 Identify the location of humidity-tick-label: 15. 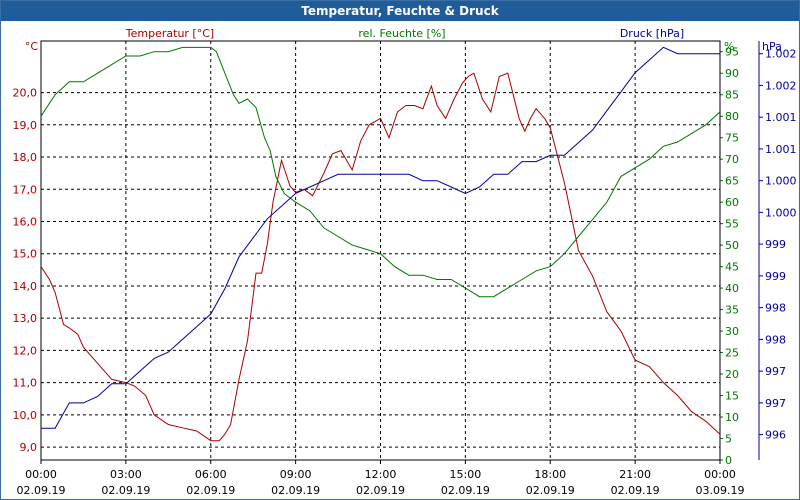
(732, 396).